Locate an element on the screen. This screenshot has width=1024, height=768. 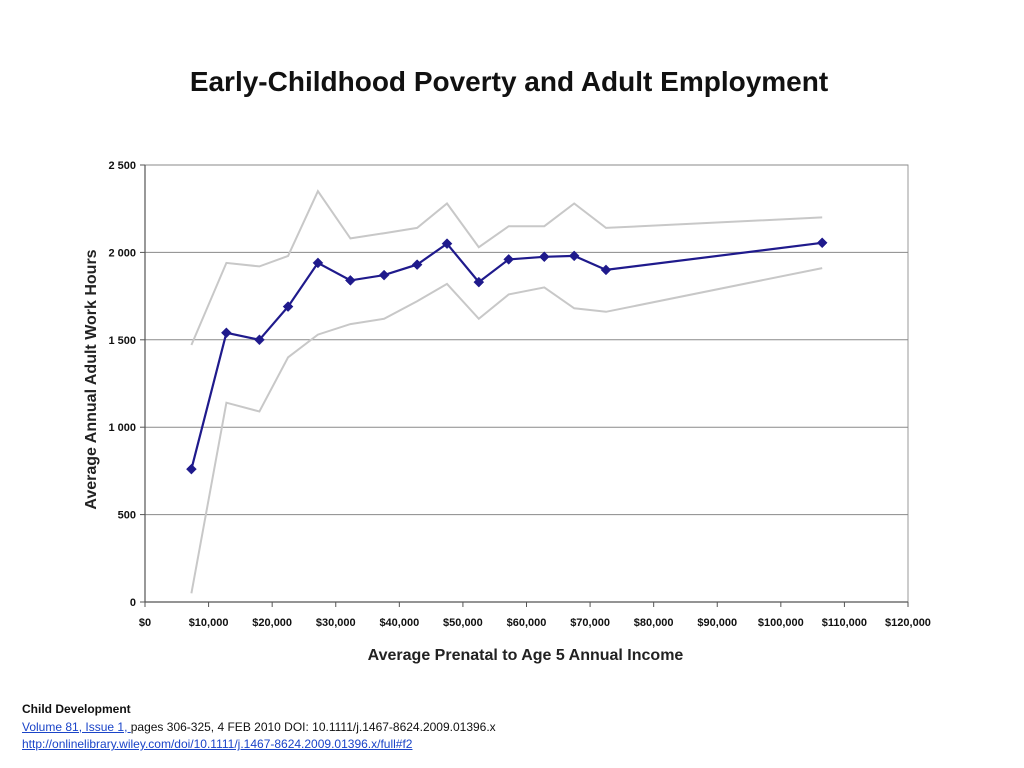
x-tick-label: $120,000 is located at coordinates (908, 623).